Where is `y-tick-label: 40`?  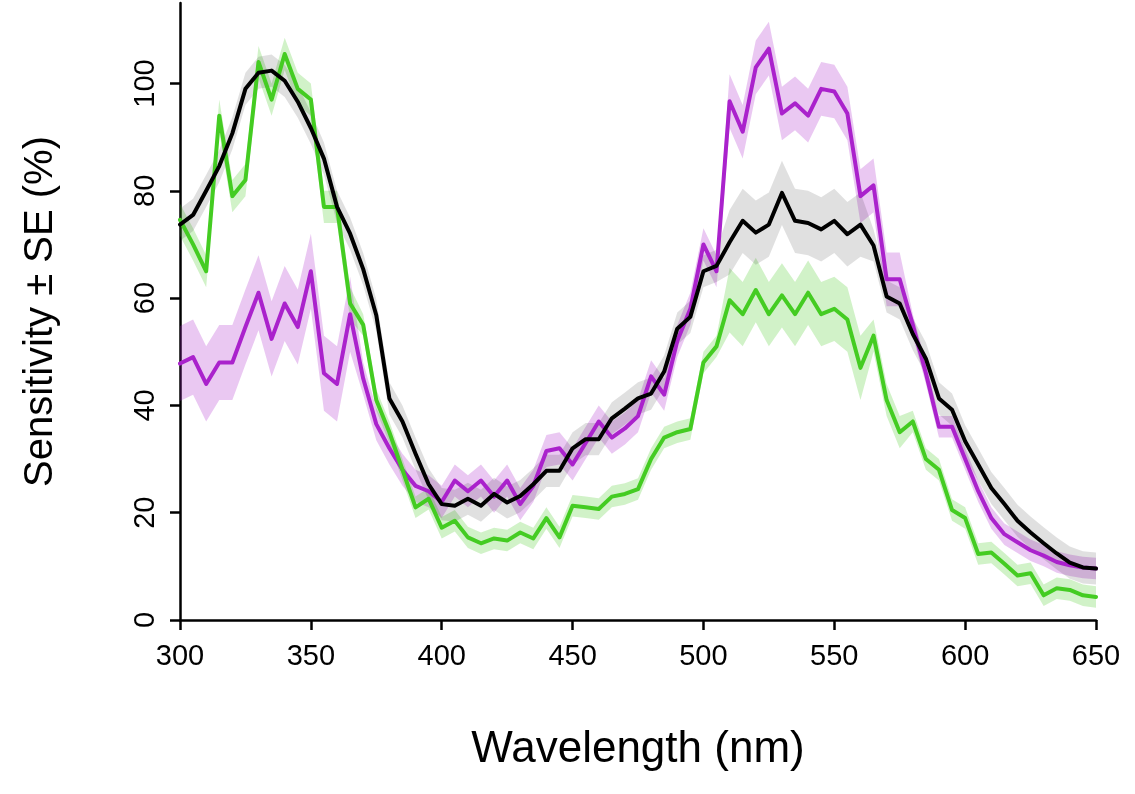
y-tick-label: 40 is located at coordinates (143, 405).